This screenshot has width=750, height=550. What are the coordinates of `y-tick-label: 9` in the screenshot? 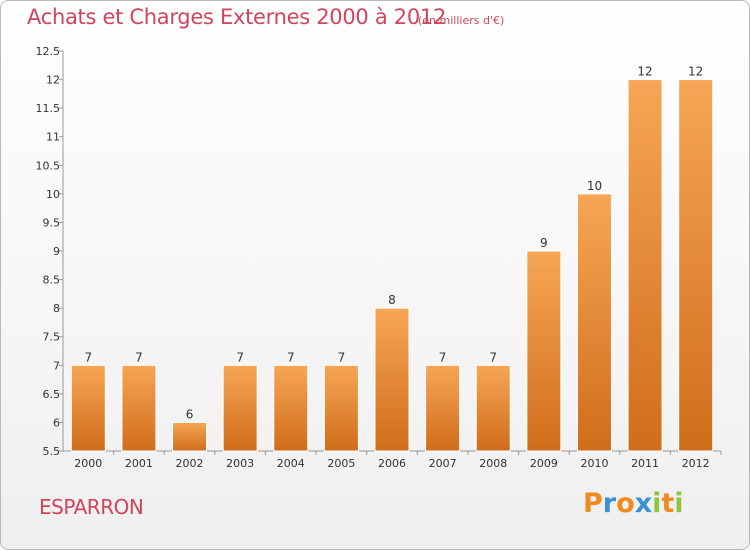 It's located at (56, 251).